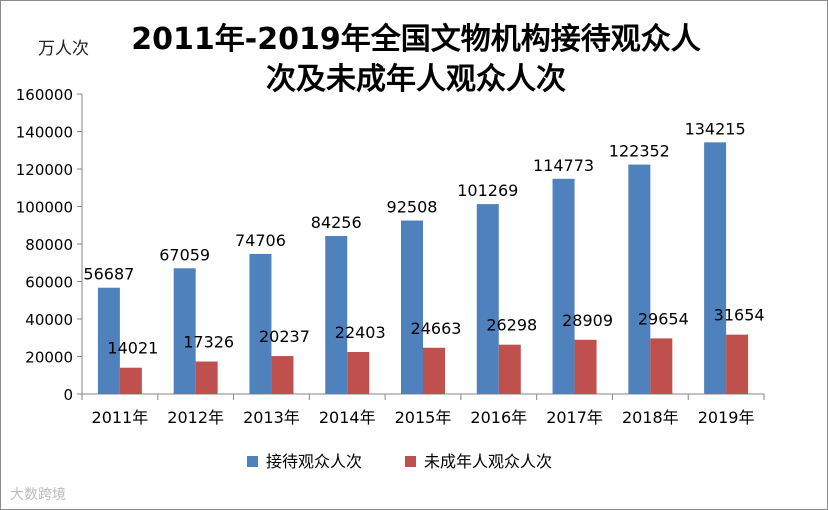 The width and height of the screenshot is (828, 510). What do you see at coordinates (260, 240) in the screenshot?
I see `data-label-visitors: 74706` at bounding box center [260, 240].